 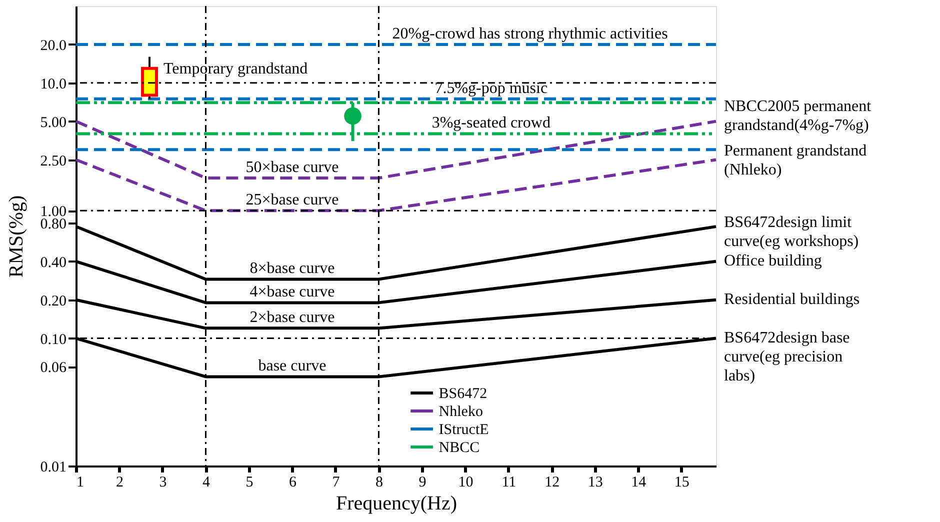 What do you see at coordinates (791, 232) in the screenshot?
I see `annotation: BS6472design limit curve(eg workshops)` at bounding box center [791, 232].